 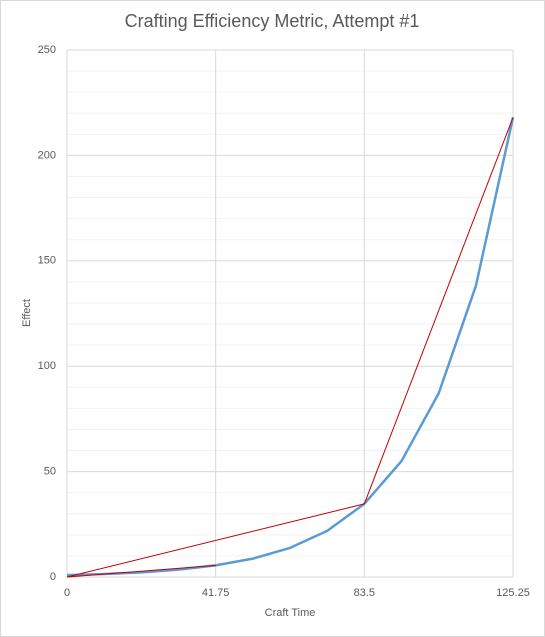 I want to click on y-tick-label: 50, so click(x=50, y=472).